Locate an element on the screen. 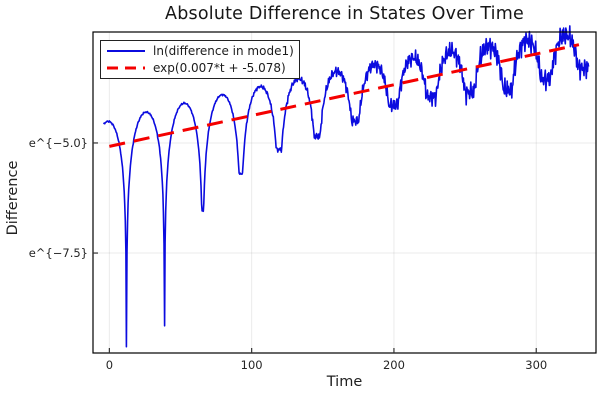  x-tick-label: 100 is located at coordinates (252, 365).